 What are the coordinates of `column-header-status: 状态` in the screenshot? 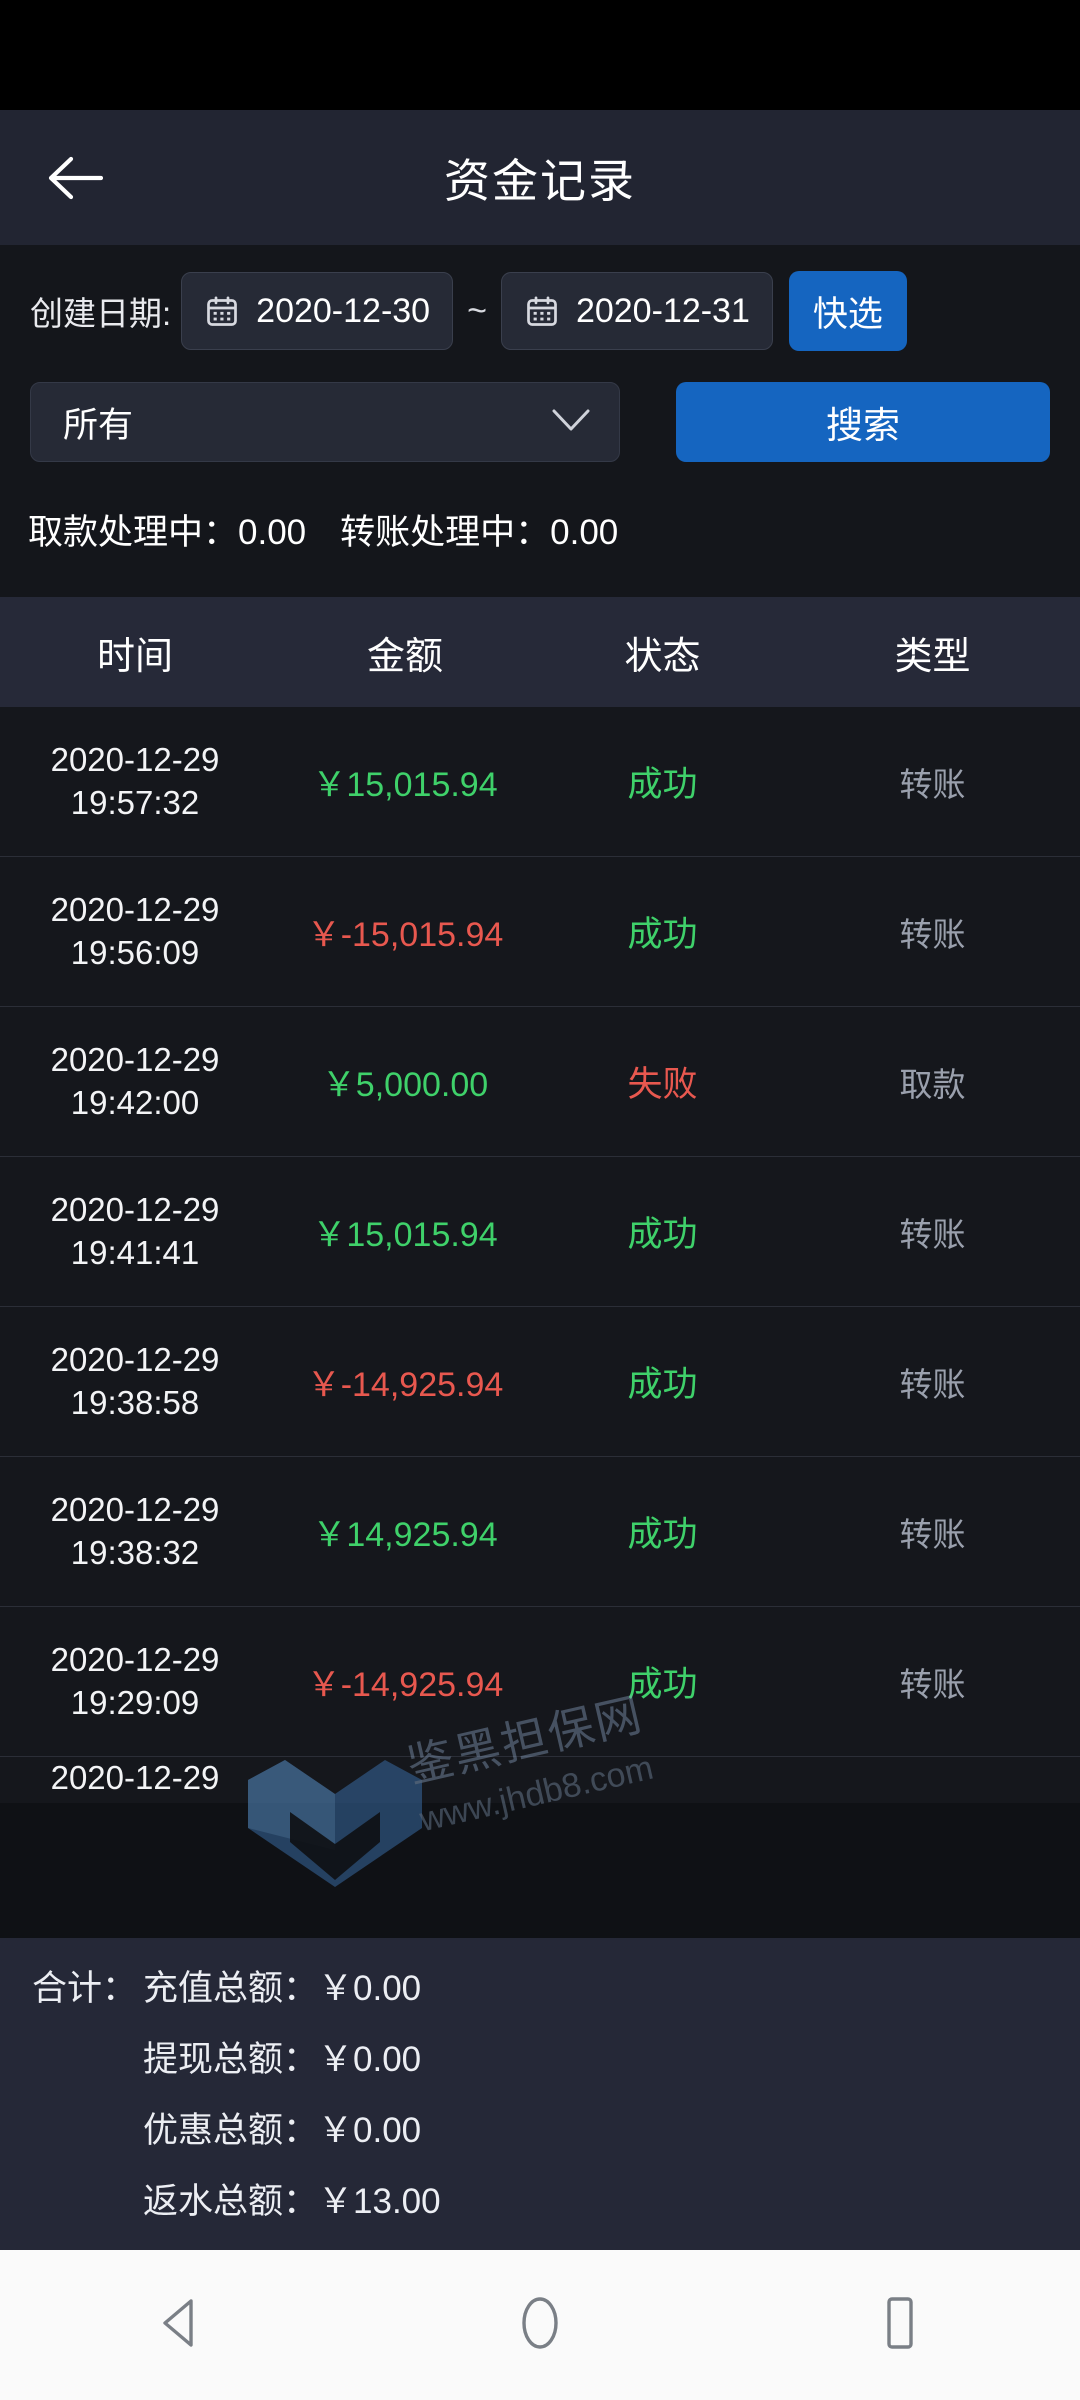 It's located at (662, 656).